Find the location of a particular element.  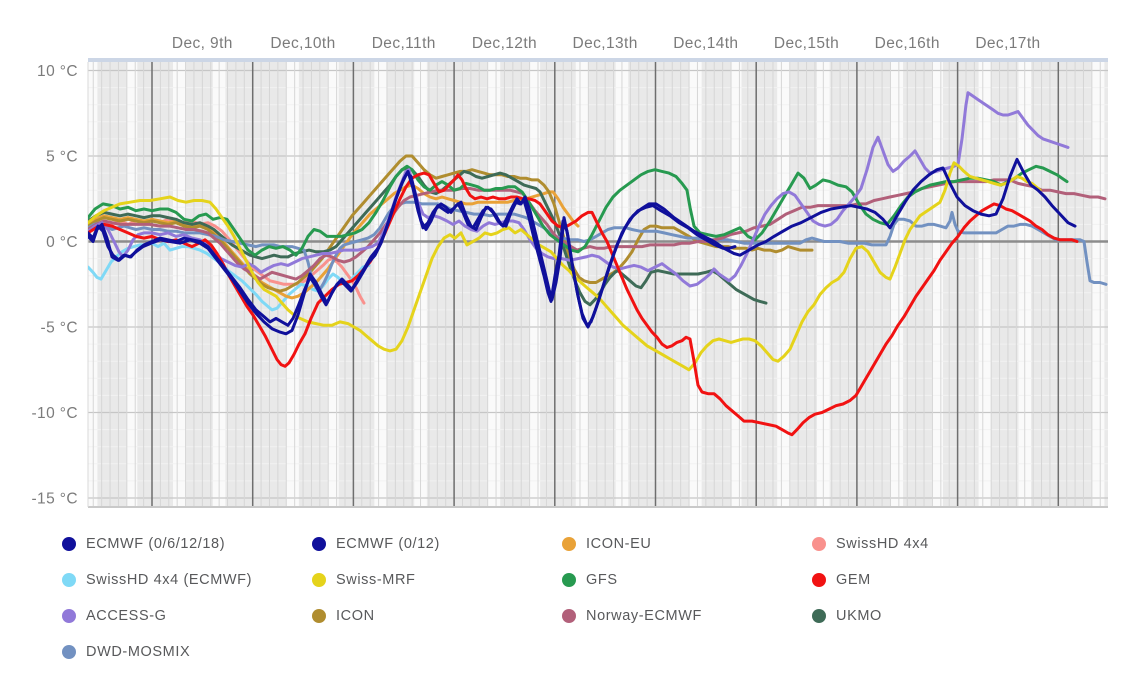

legend-dot-swissmrf is located at coordinates (319, 580).